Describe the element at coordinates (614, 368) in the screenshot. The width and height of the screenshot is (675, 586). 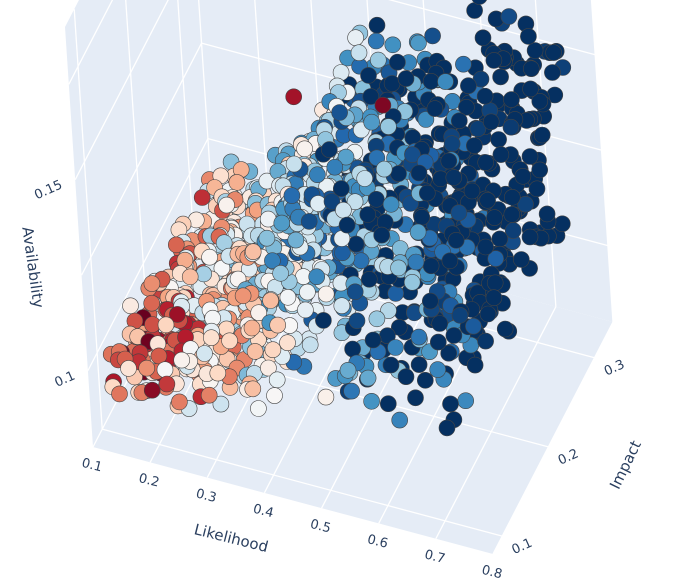
I see `y-tick-label: 0.3` at that location.